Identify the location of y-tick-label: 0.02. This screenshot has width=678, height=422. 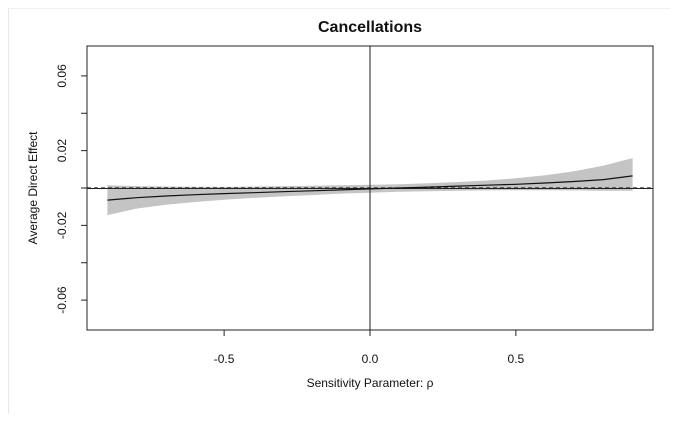
(62, 151).